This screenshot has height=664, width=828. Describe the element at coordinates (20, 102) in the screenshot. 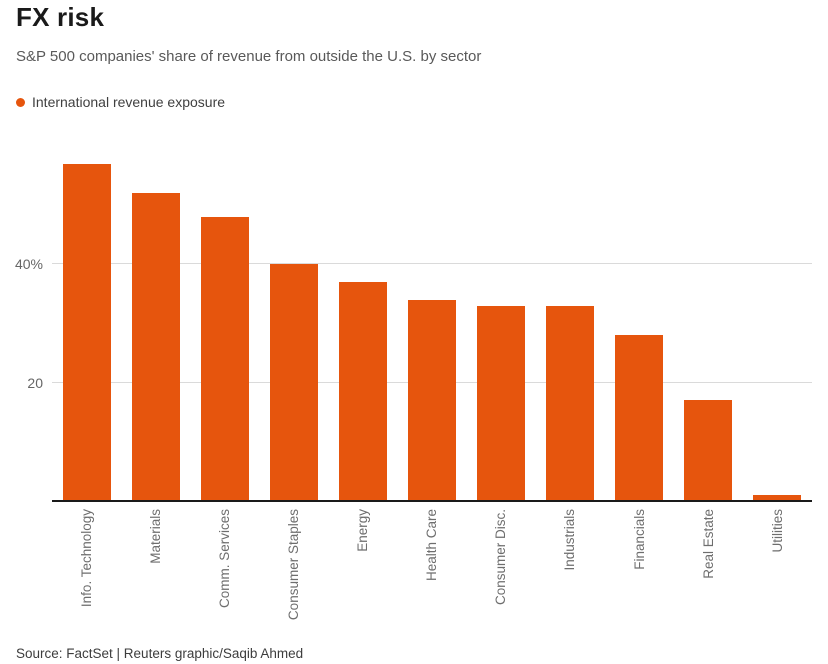

I see `legend-swatch-icon` at that location.